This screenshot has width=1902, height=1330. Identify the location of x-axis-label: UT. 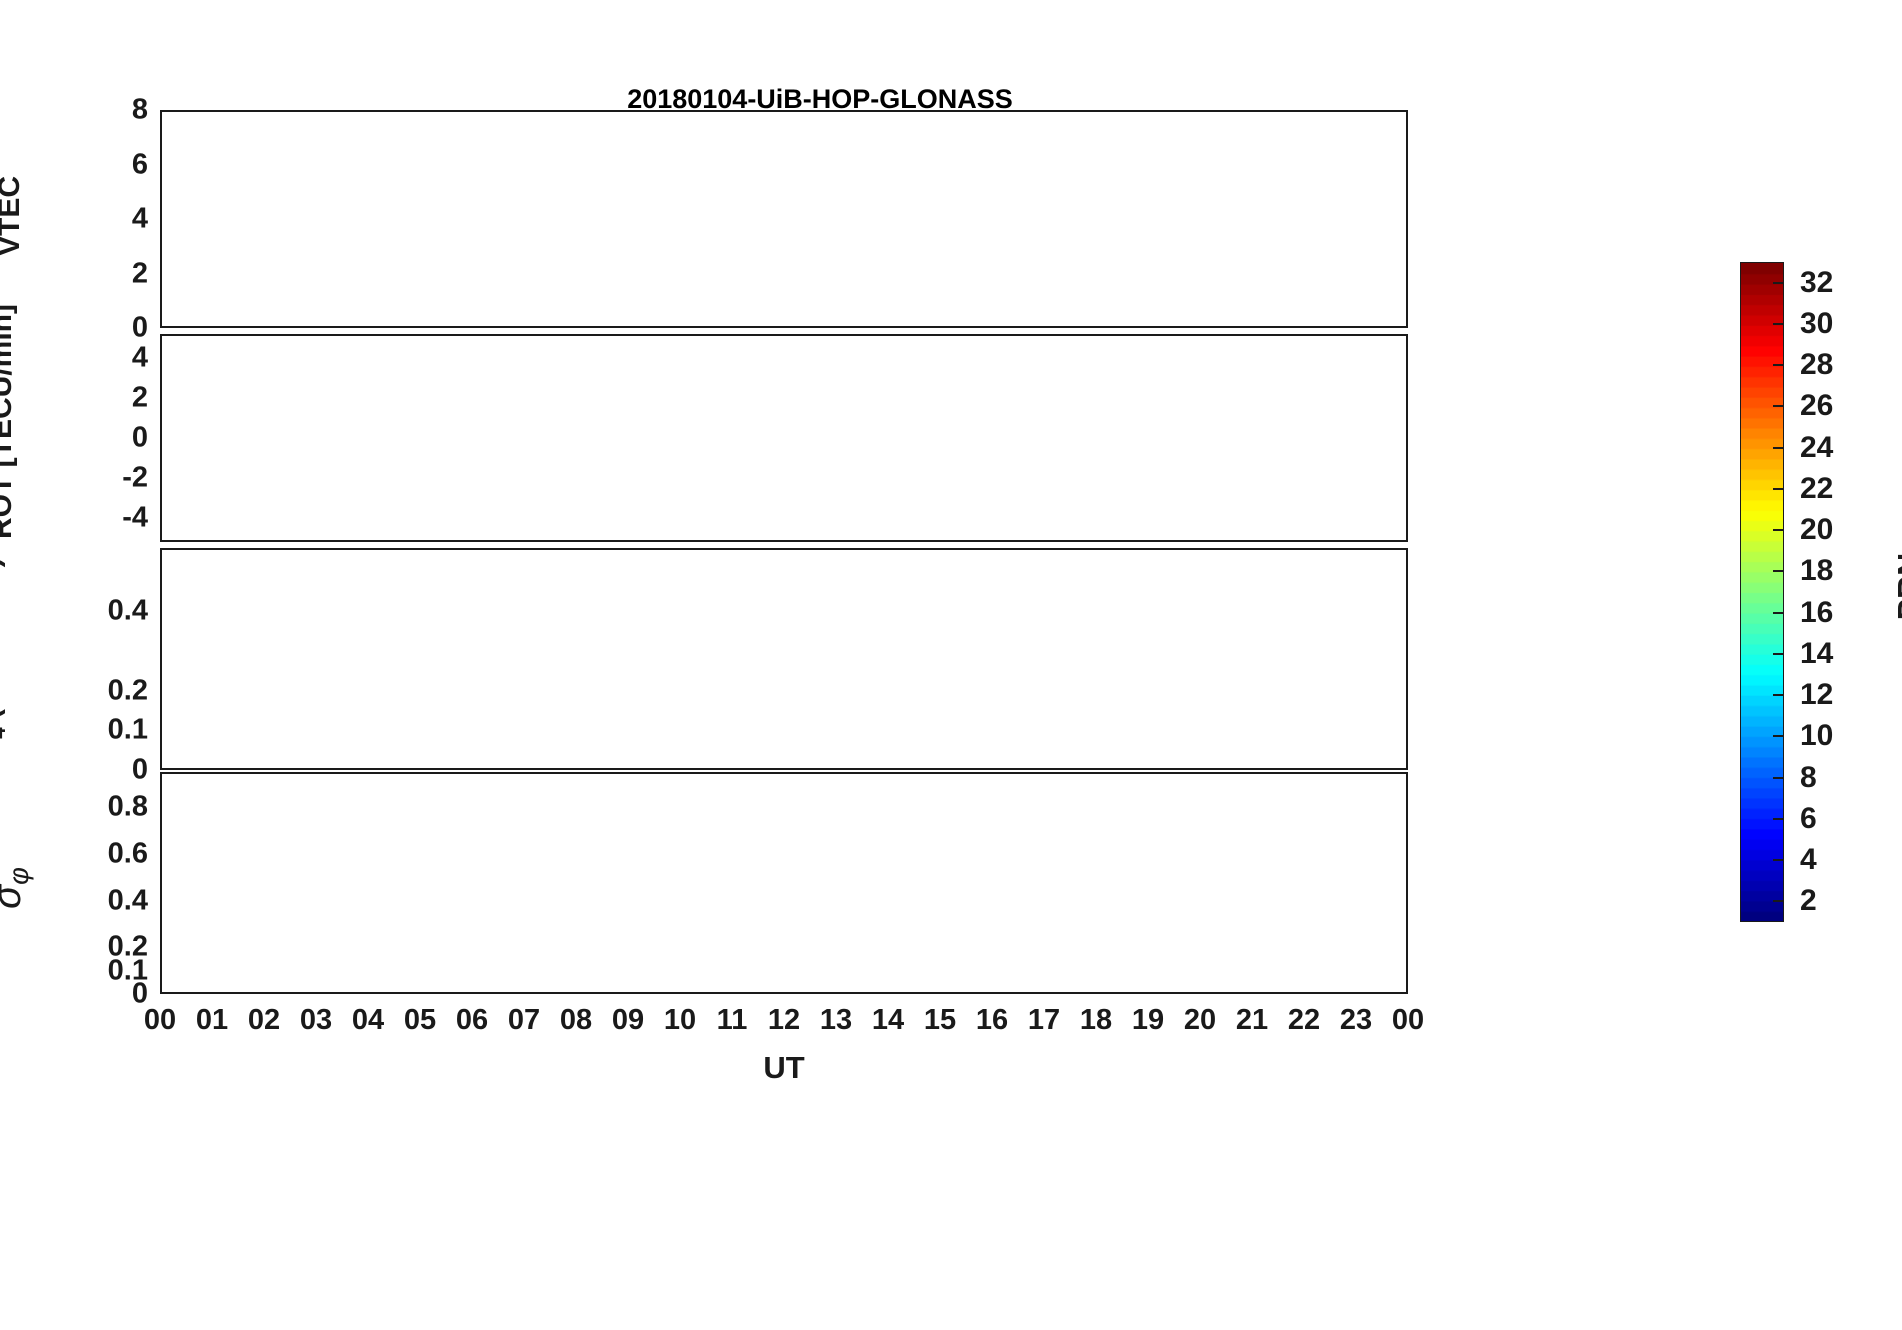
(784, 1067).